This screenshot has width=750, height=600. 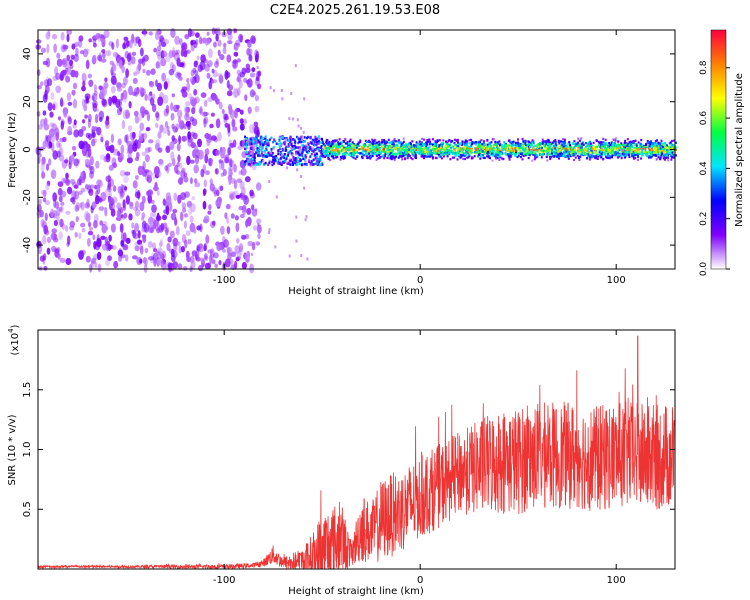 What do you see at coordinates (356, 591) in the screenshot?
I see `snr-x-label: Height of straight line (km)` at bounding box center [356, 591].